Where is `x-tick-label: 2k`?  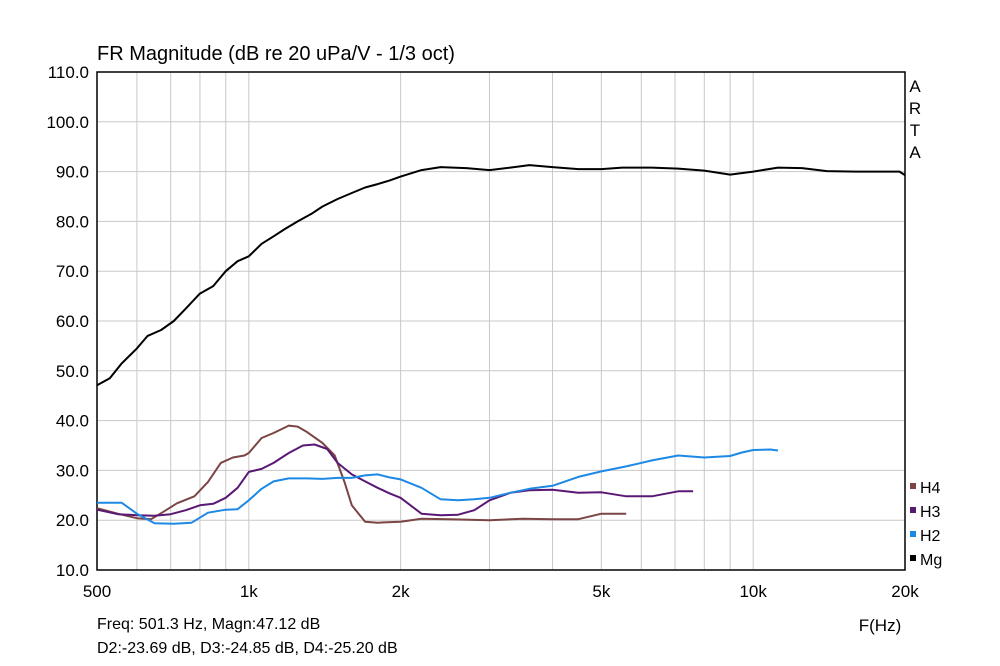
x-tick-label: 2k is located at coordinates (401, 591).